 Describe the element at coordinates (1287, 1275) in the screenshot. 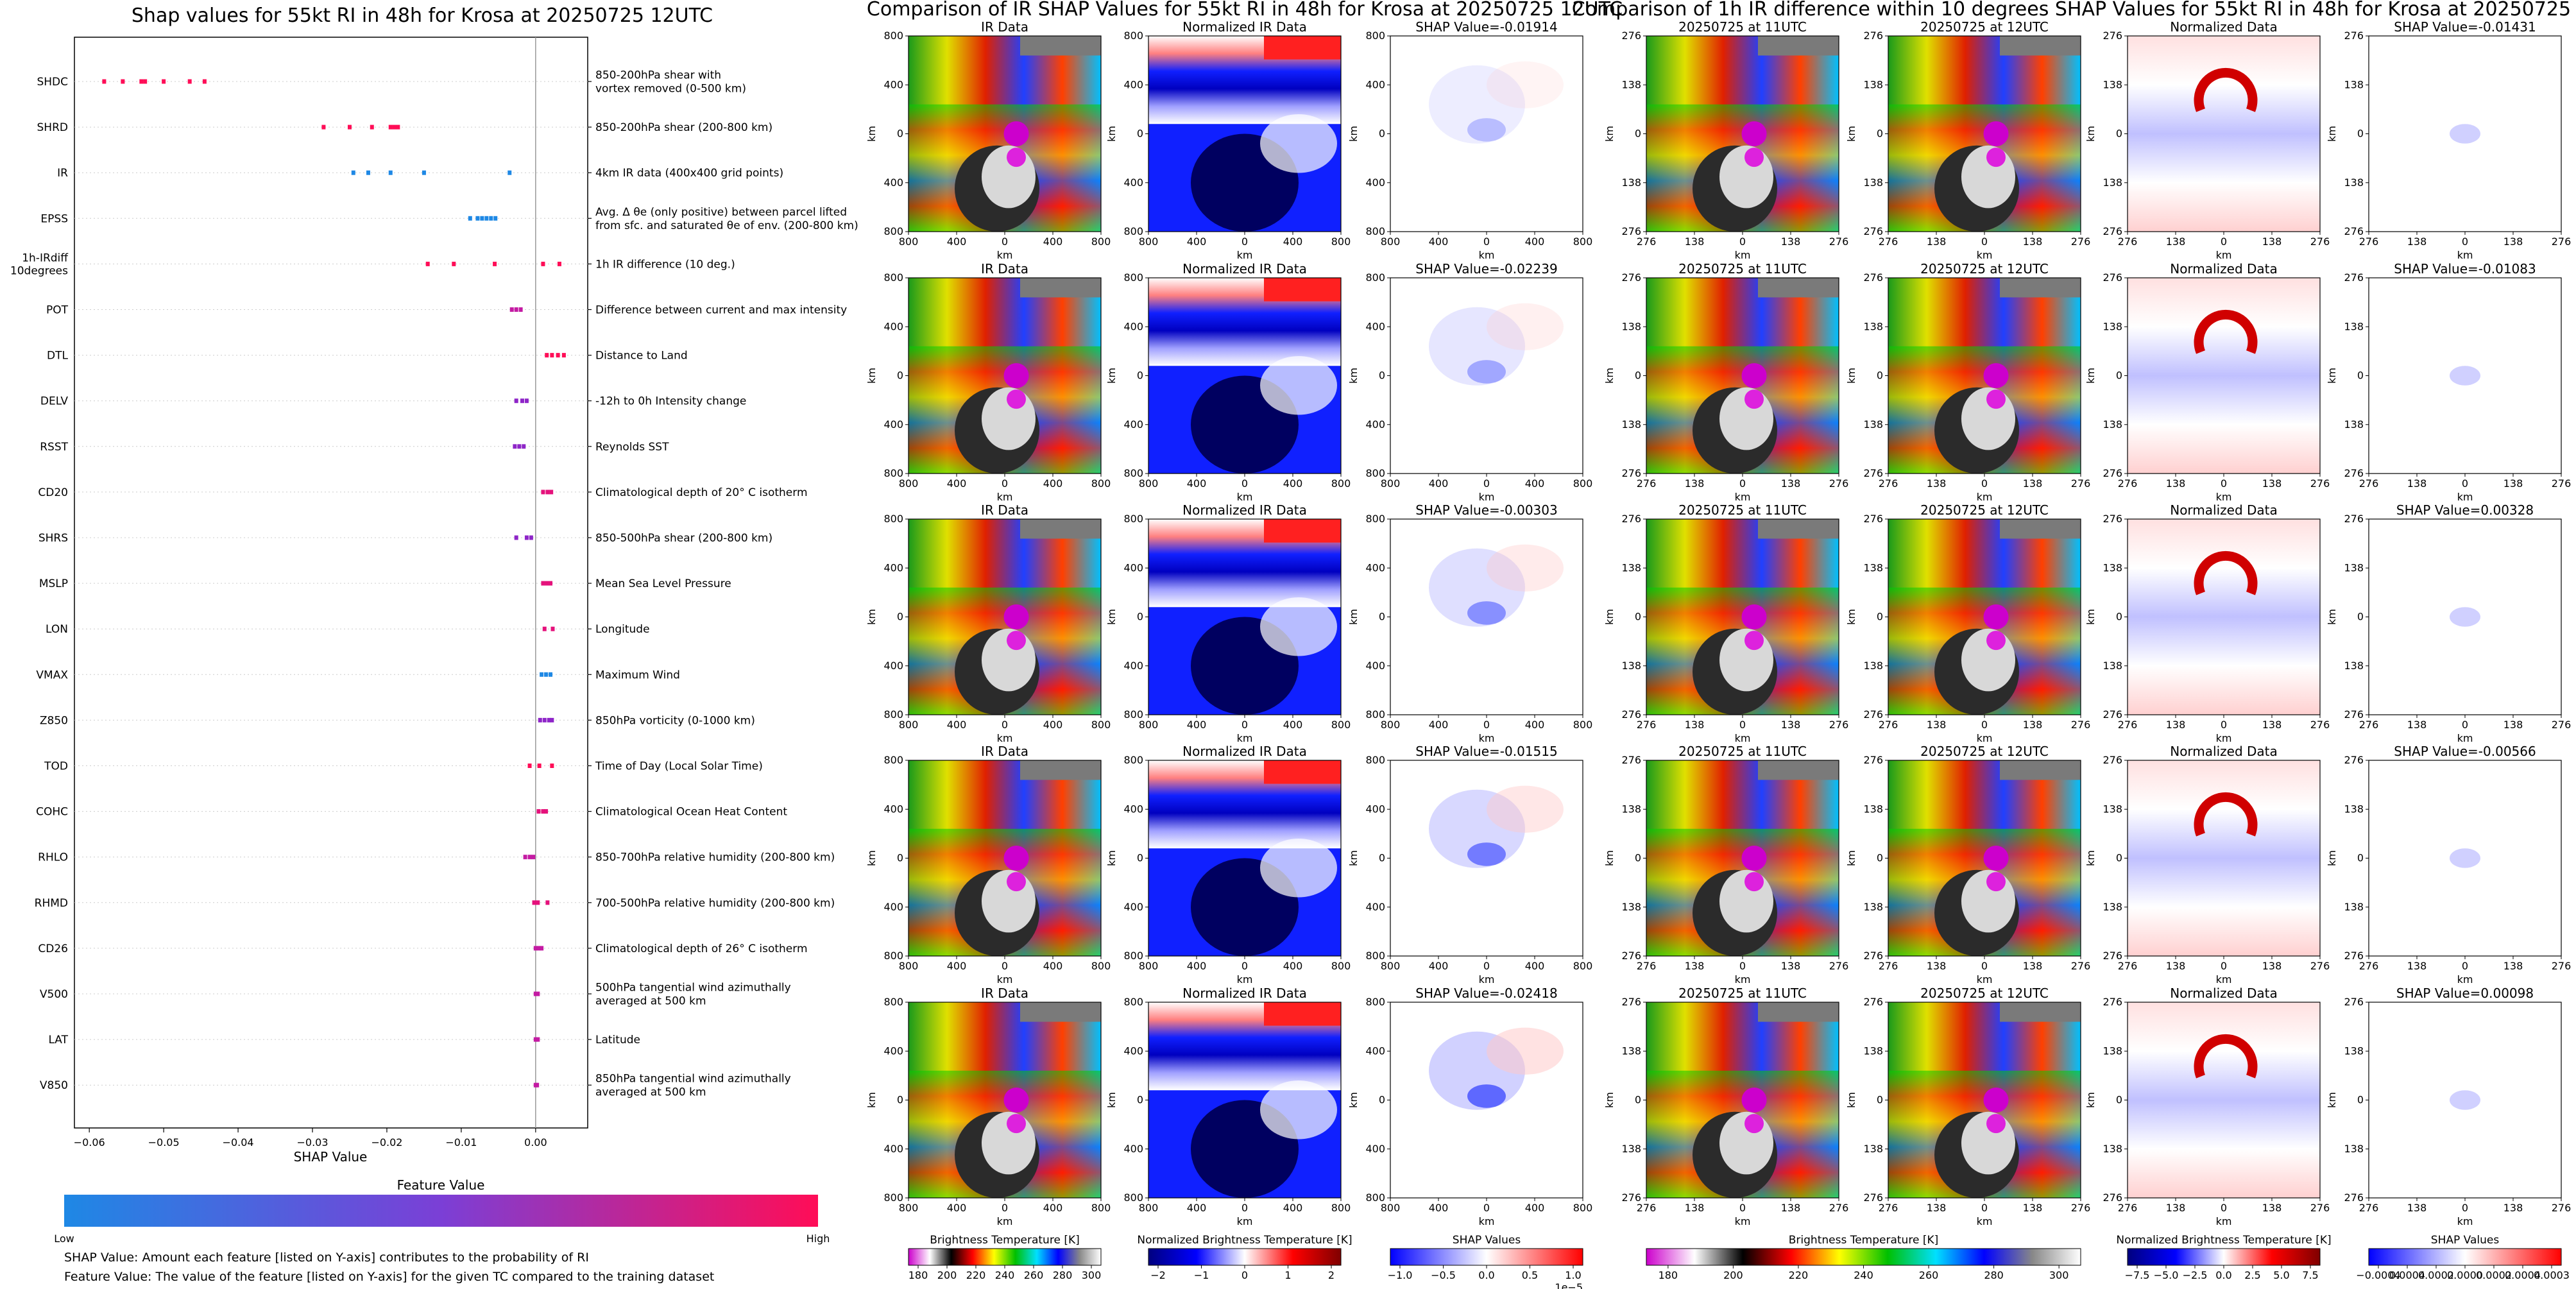

I see `colorbar-tick-label: 1` at that location.